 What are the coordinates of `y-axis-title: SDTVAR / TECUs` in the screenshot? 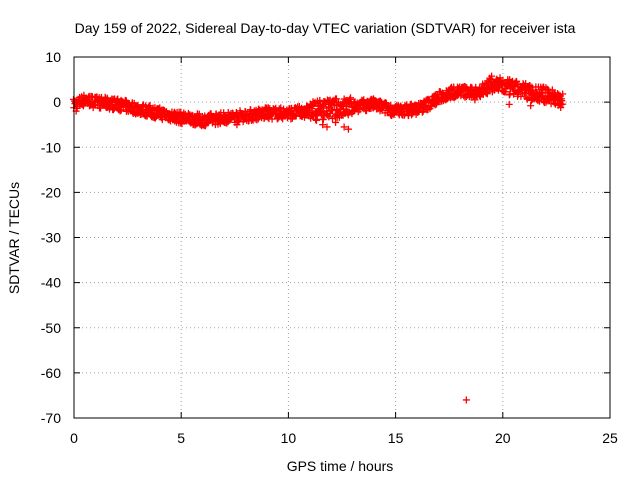 It's located at (14, 238).